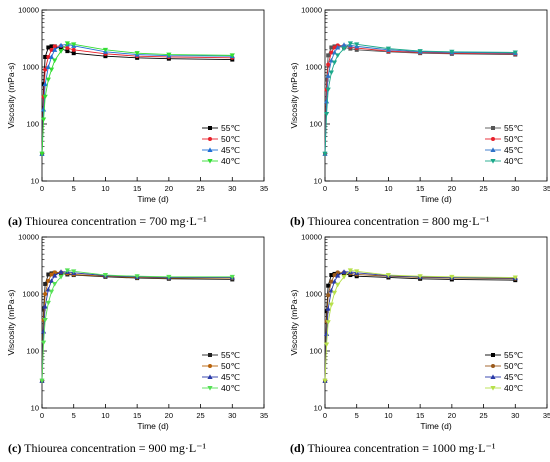 Image resolution: width=550 pixels, height=462 pixels. What do you see at coordinates (435, 426) in the screenshot?
I see `x-axis-title: Time (d)` at bounding box center [435, 426].